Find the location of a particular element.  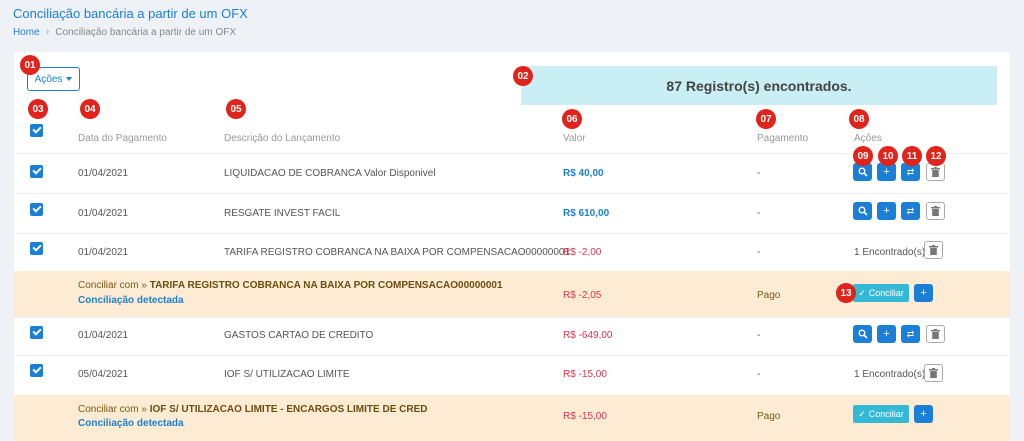

annotation-badge: 10 is located at coordinates (888, 156).